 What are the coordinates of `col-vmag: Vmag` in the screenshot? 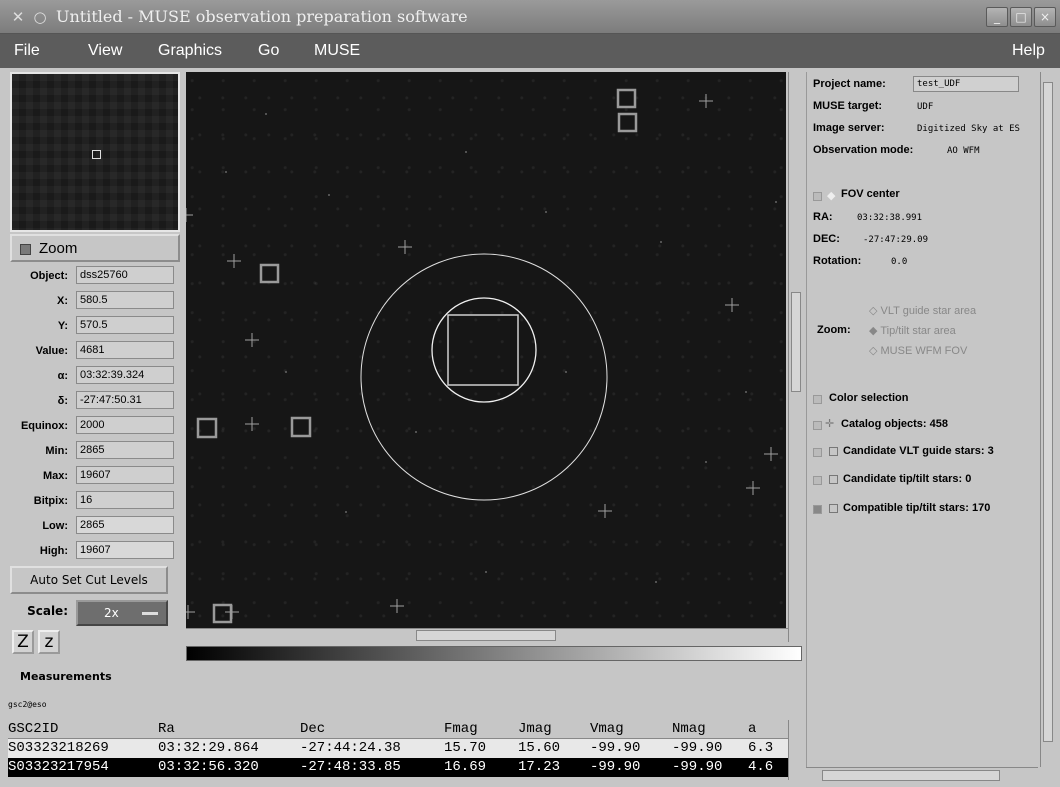 It's located at (607, 729).